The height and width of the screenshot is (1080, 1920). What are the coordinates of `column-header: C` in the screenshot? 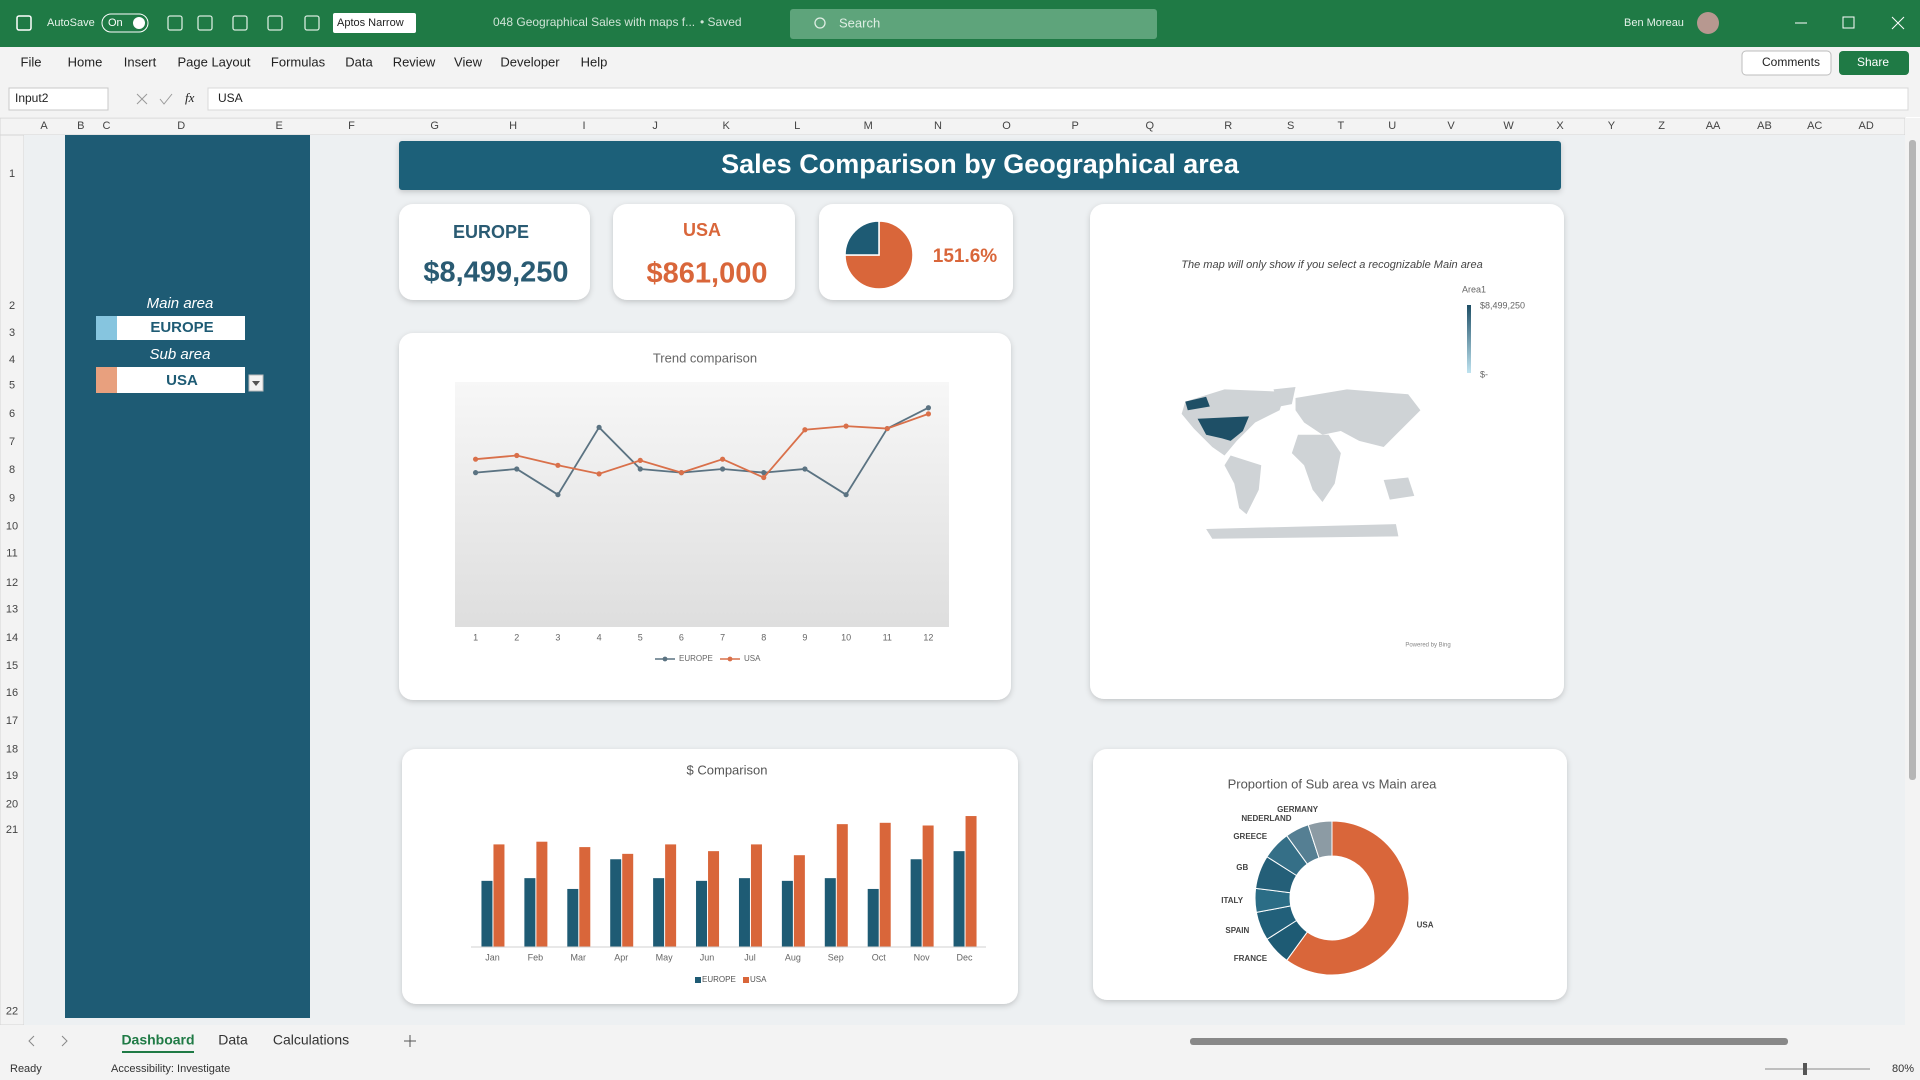 It's located at (107, 126).